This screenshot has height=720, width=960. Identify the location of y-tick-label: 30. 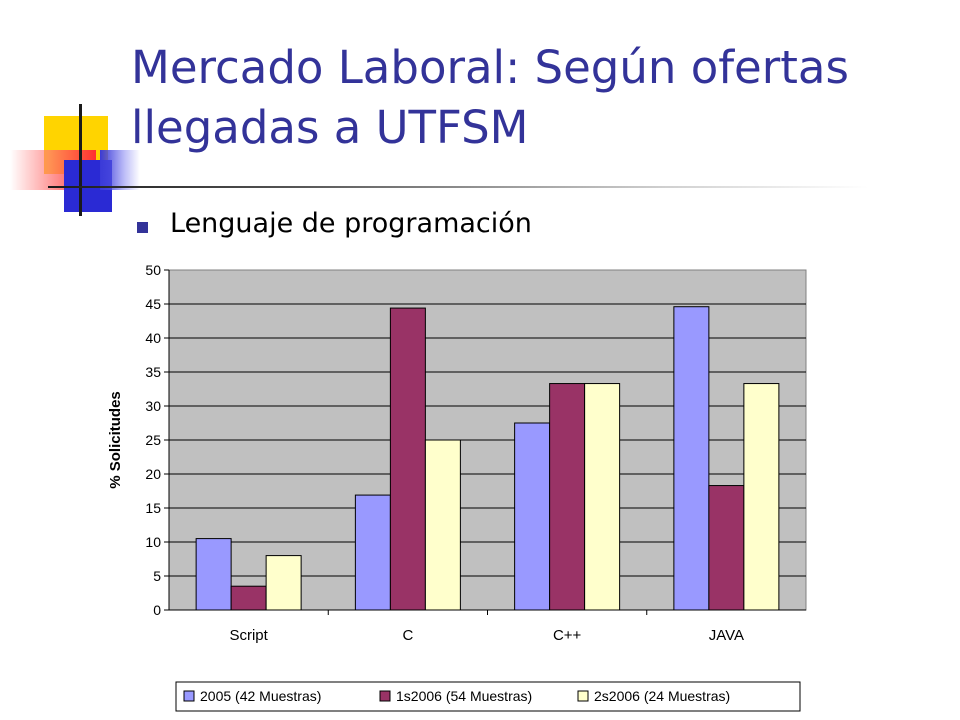
(153, 406).